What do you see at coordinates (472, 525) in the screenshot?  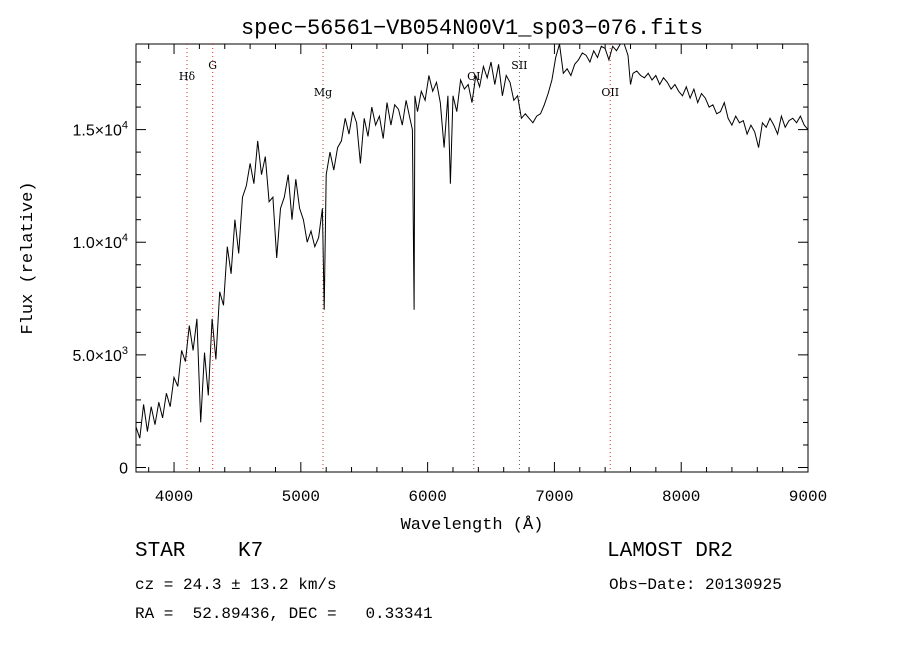 I see `x-axis-label: Wavelength (Å)` at bounding box center [472, 525].